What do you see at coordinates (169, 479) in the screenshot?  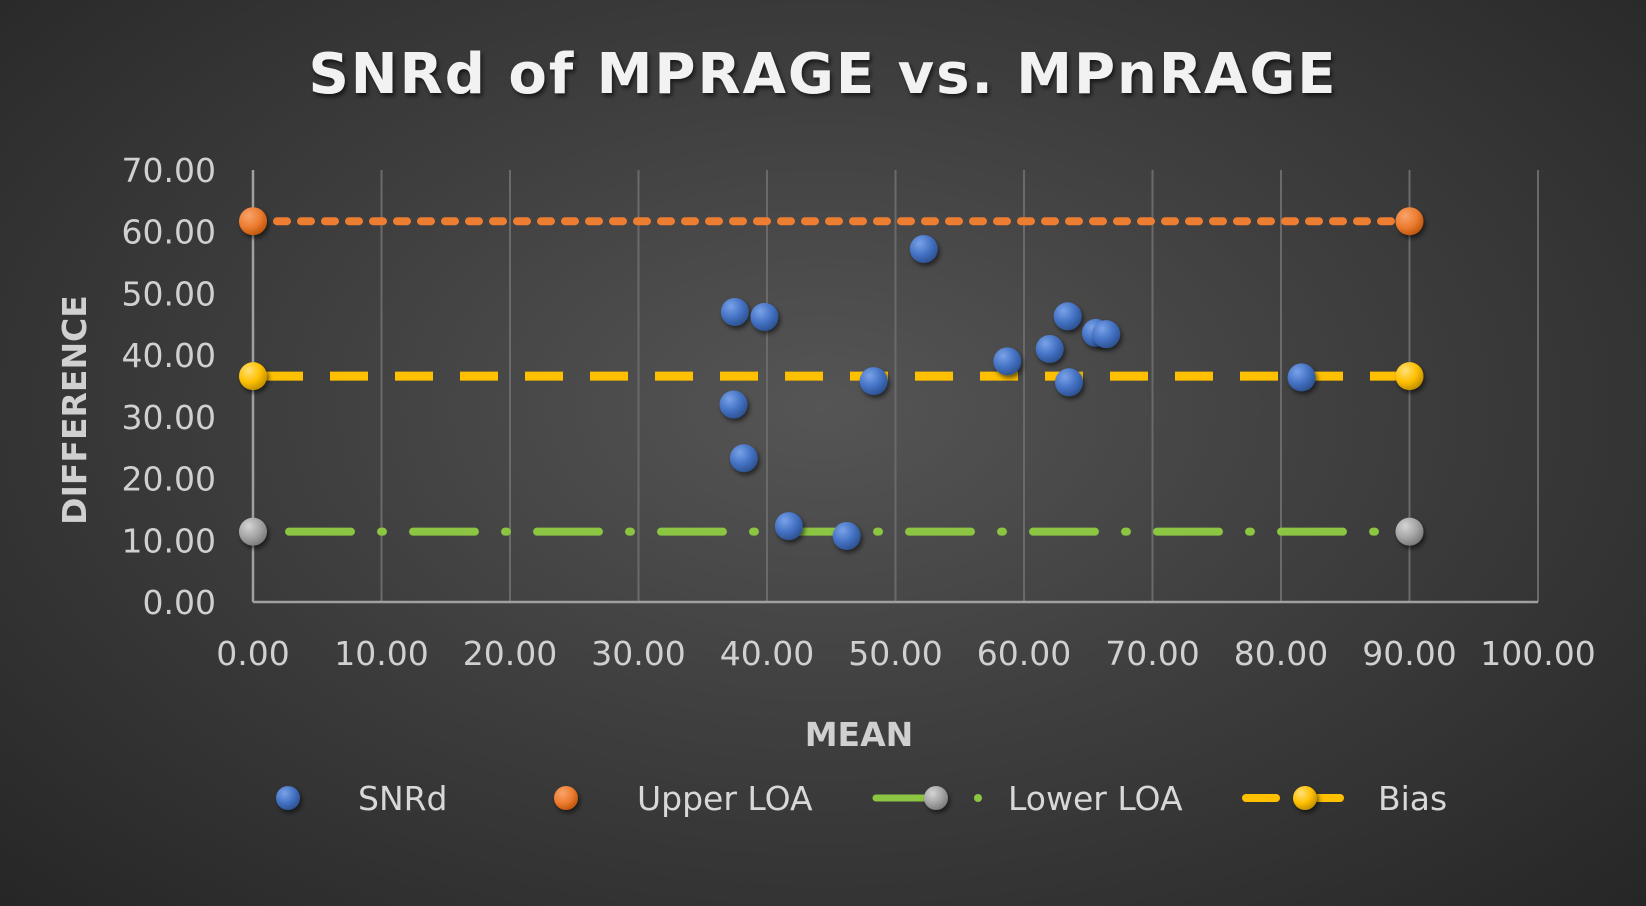 I see `y-tick-label: 20.00` at bounding box center [169, 479].